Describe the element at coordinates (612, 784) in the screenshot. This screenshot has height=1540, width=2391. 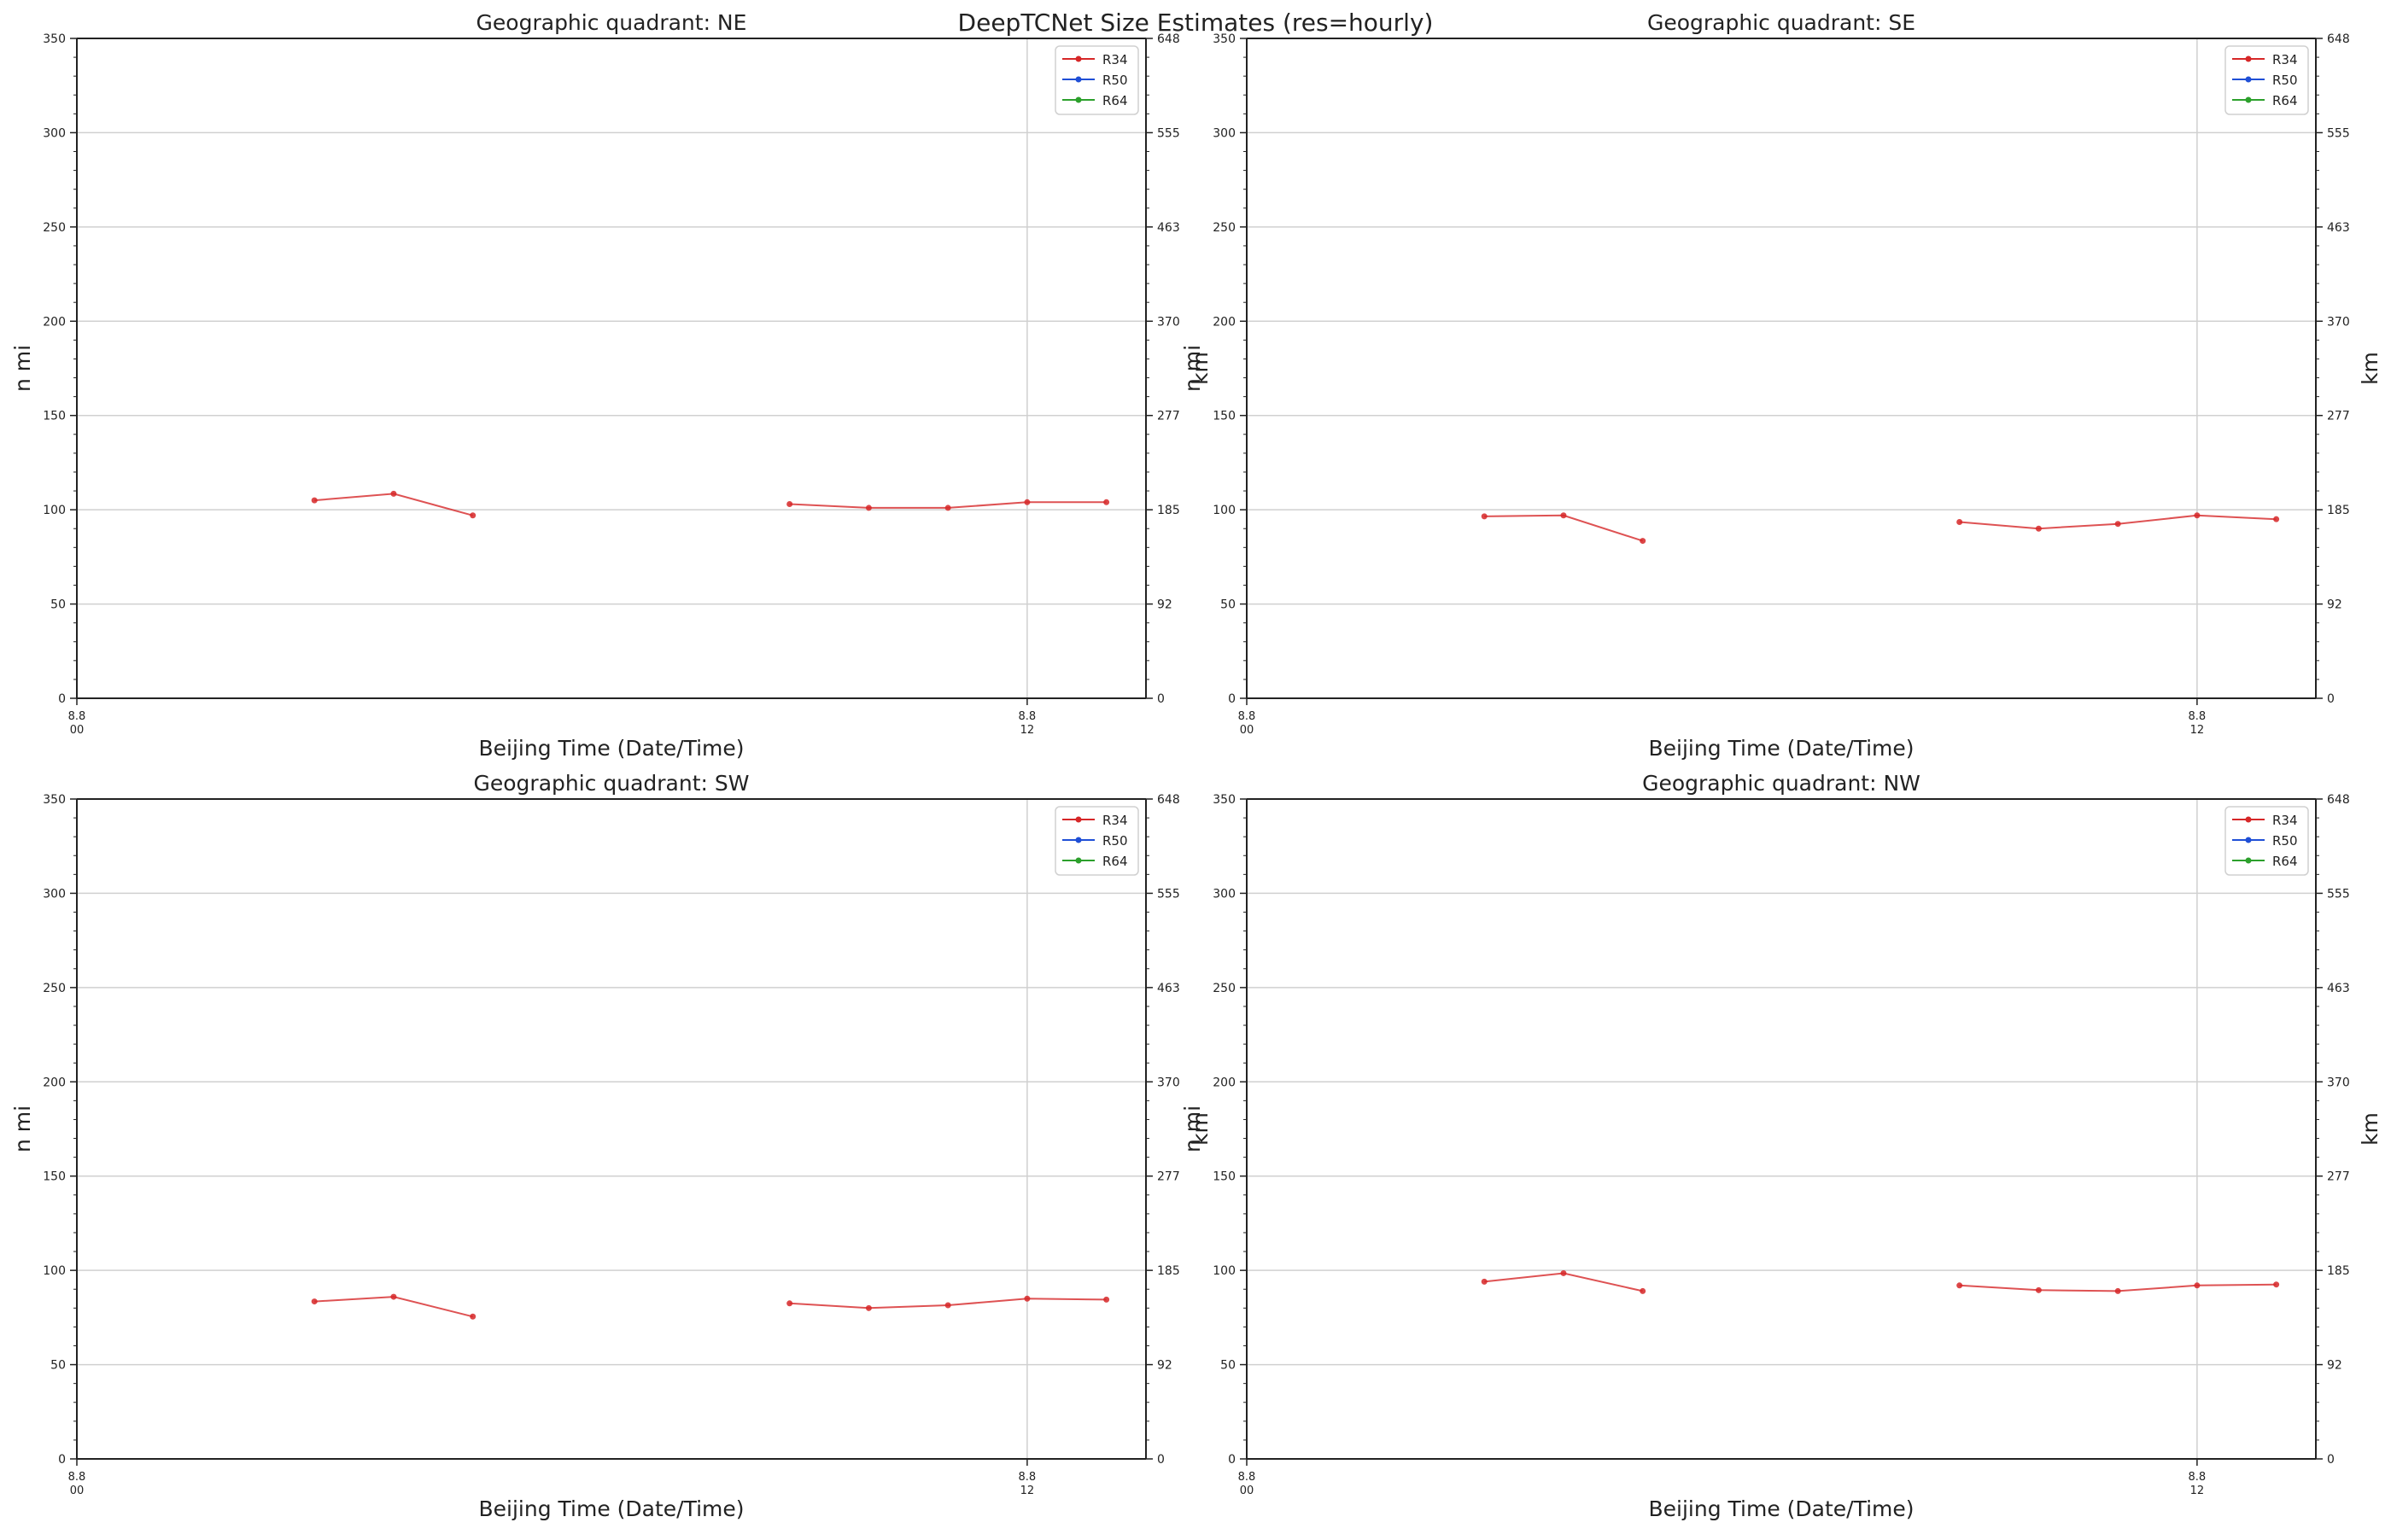
I see `panel-title: Geographic quadrant: SW` at that location.